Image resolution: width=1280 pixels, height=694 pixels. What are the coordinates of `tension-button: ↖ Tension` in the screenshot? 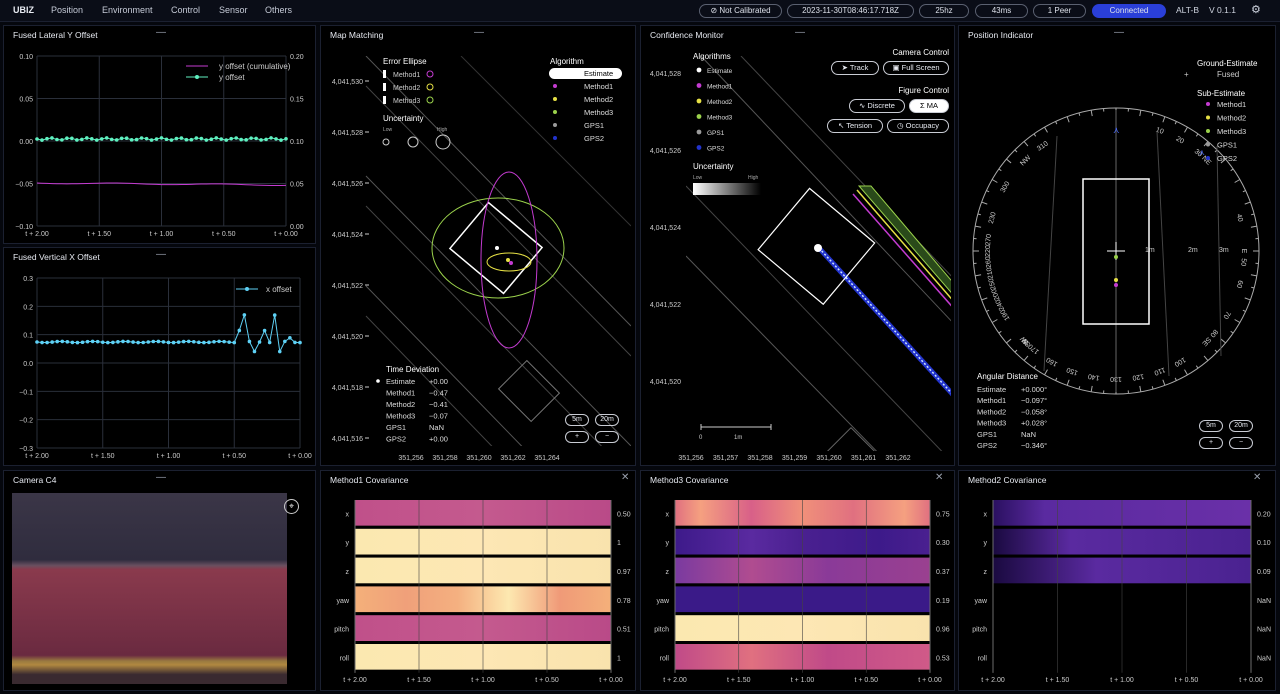 It's located at (855, 126).